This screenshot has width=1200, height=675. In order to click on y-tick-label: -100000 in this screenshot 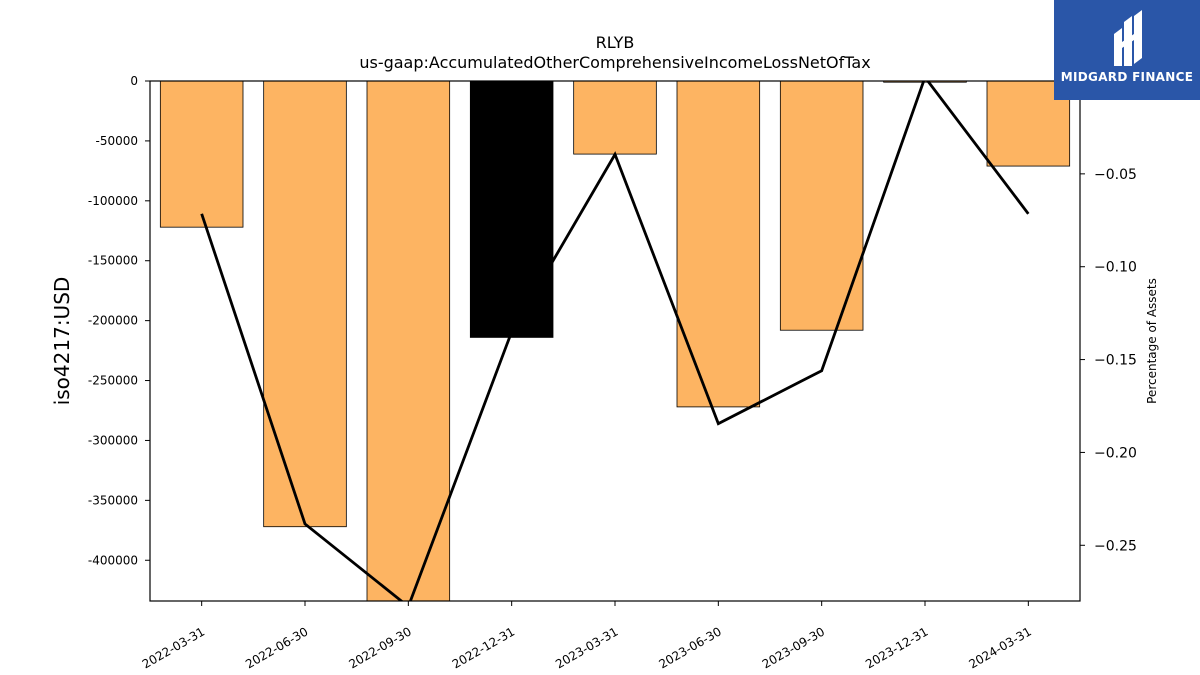, I will do `click(113, 201)`.